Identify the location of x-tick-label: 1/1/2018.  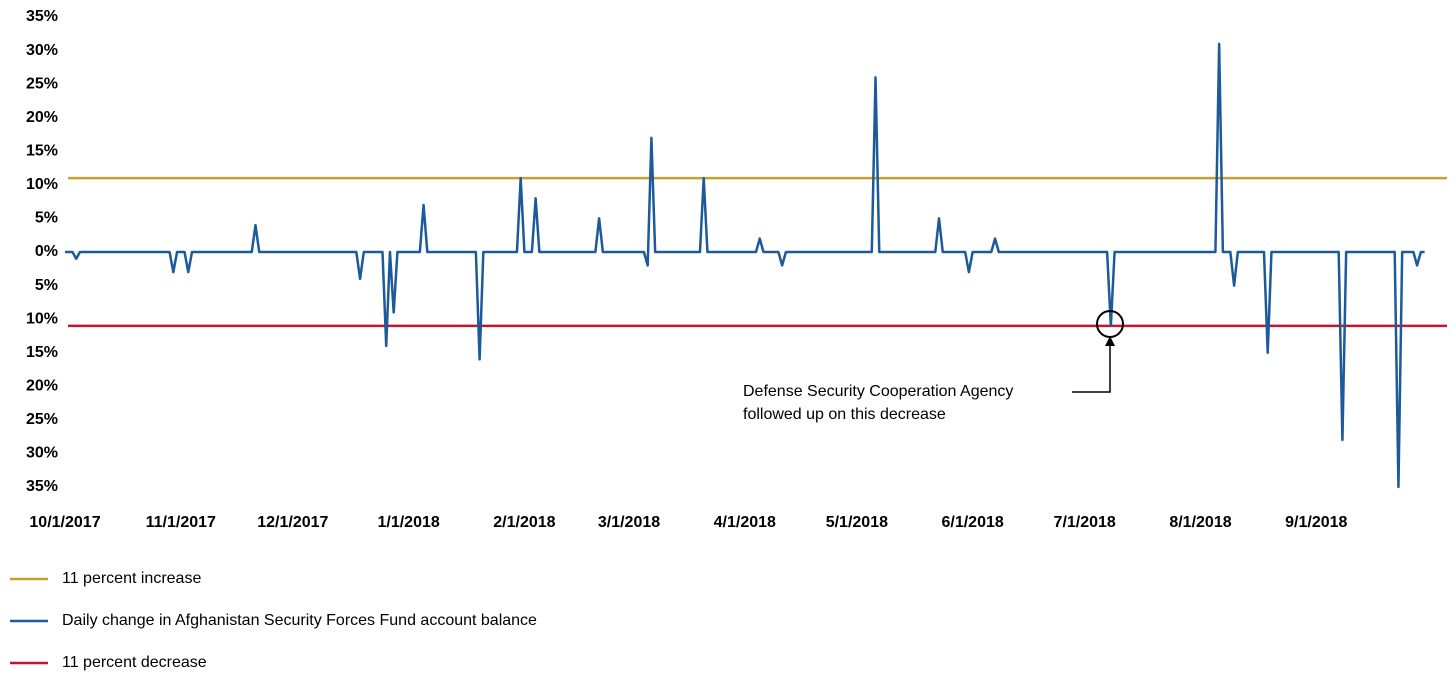
(408, 522).